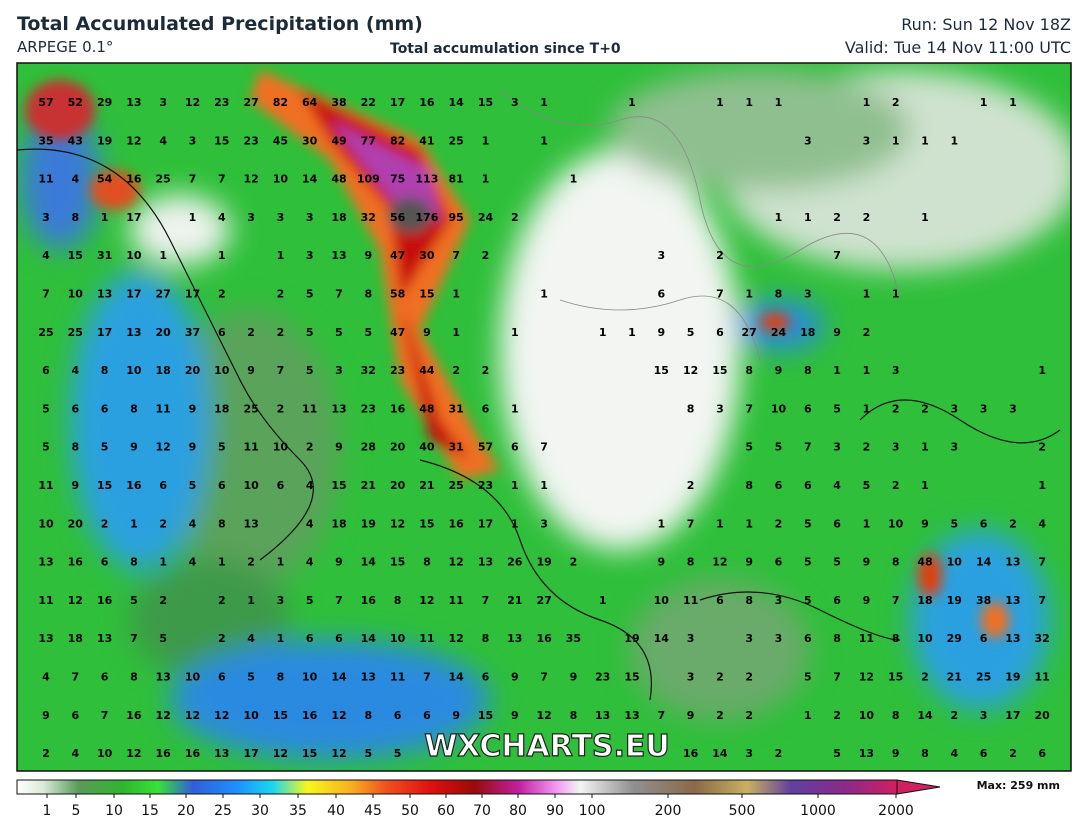  What do you see at coordinates (368, 485) in the screenshot?
I see `precip-value: 21` at bounding box center [368, 485].